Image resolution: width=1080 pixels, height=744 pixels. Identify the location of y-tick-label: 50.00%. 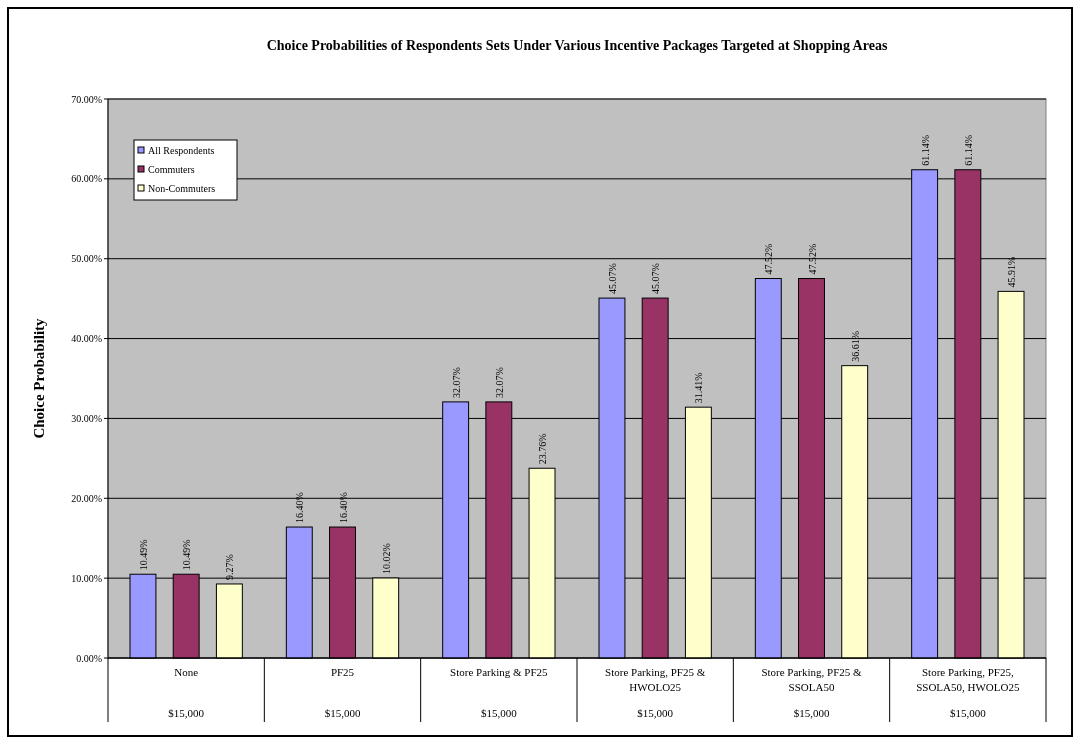
(86, 259).